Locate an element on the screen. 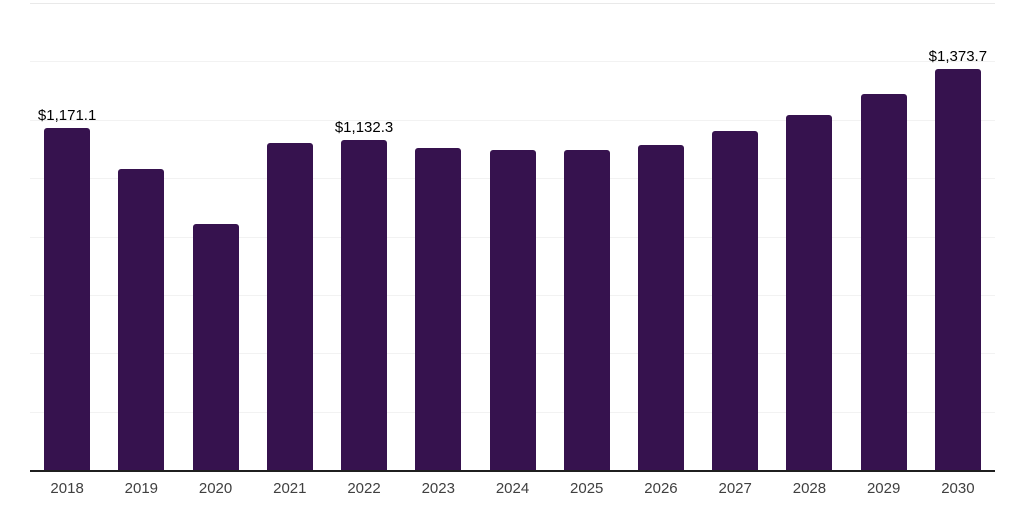 This screenshot has width=1024, height=512. x-axis-label: 2024 is located at coordinates (512, 488).